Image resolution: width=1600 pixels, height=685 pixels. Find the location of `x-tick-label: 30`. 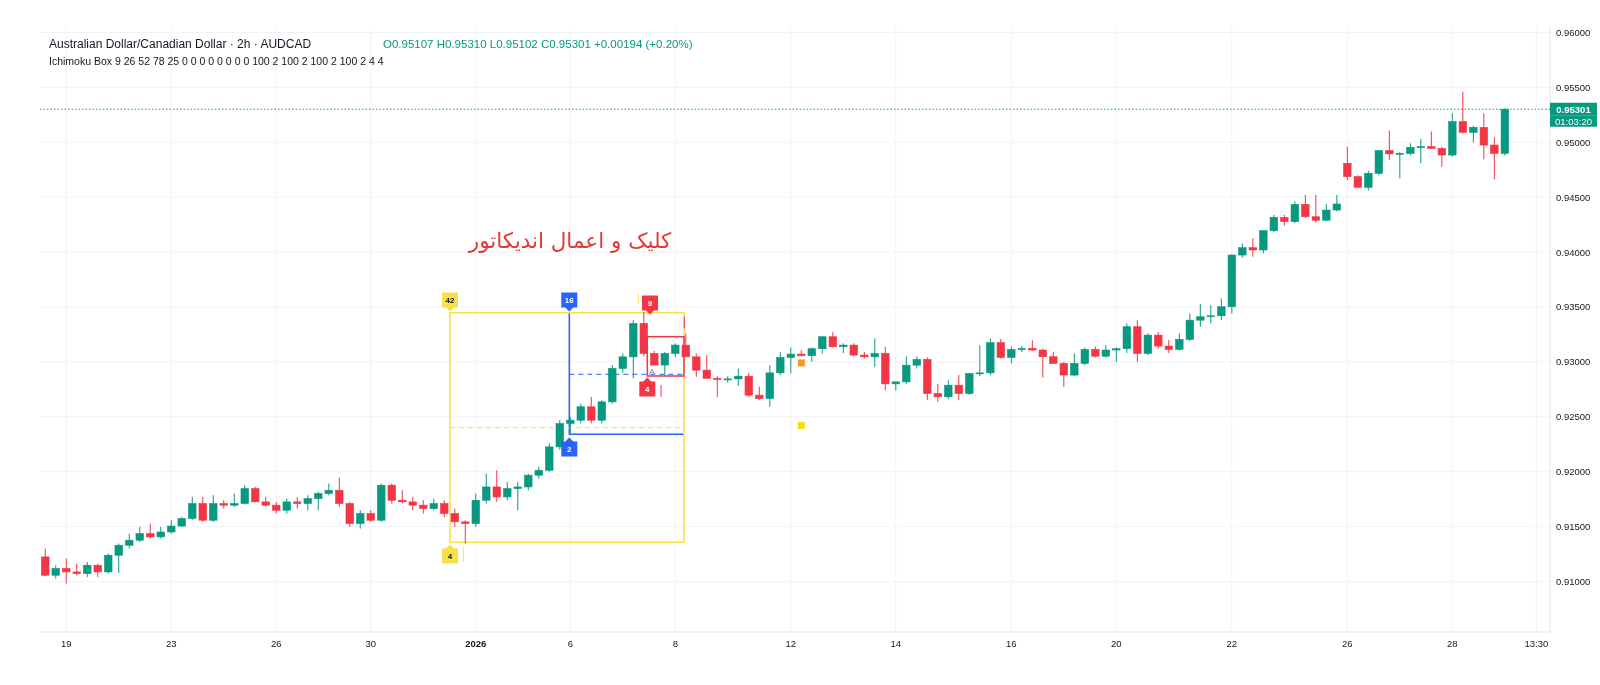

x-tick-label: 30 is located at coordinates (371, 643).